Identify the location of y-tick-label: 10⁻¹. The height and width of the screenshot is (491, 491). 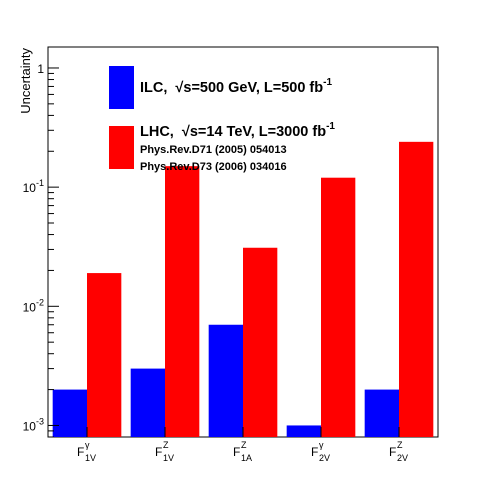
(33, 186).